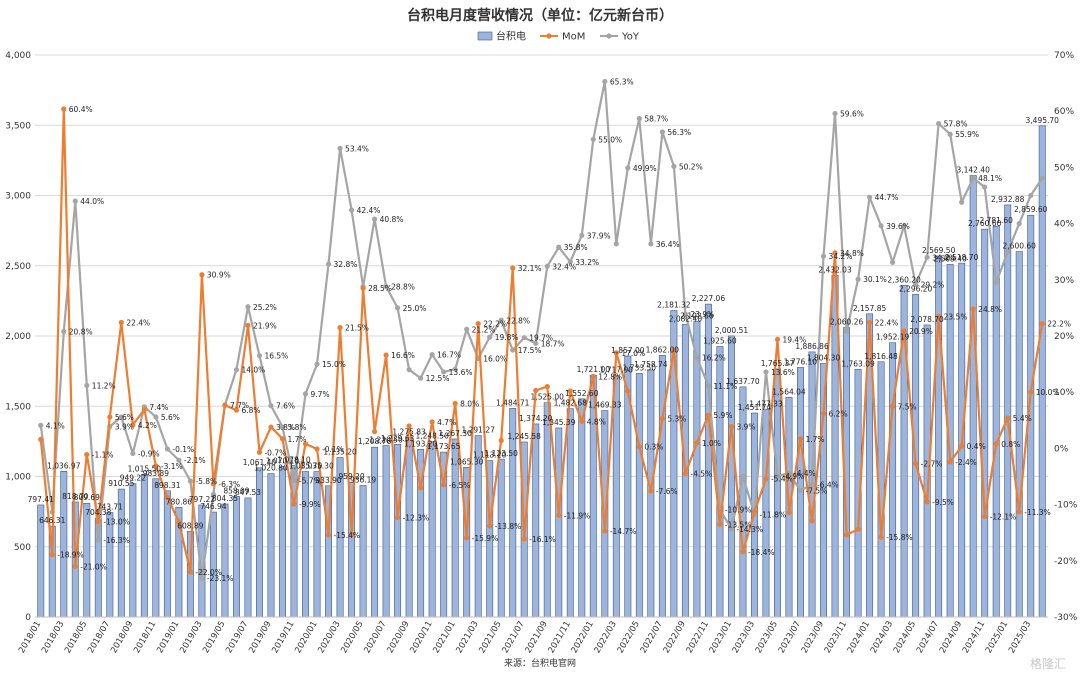  Describe the element at coordinates (317, 466) in the screenshot. I see `bar-value-label: 1,035.30` at that location.